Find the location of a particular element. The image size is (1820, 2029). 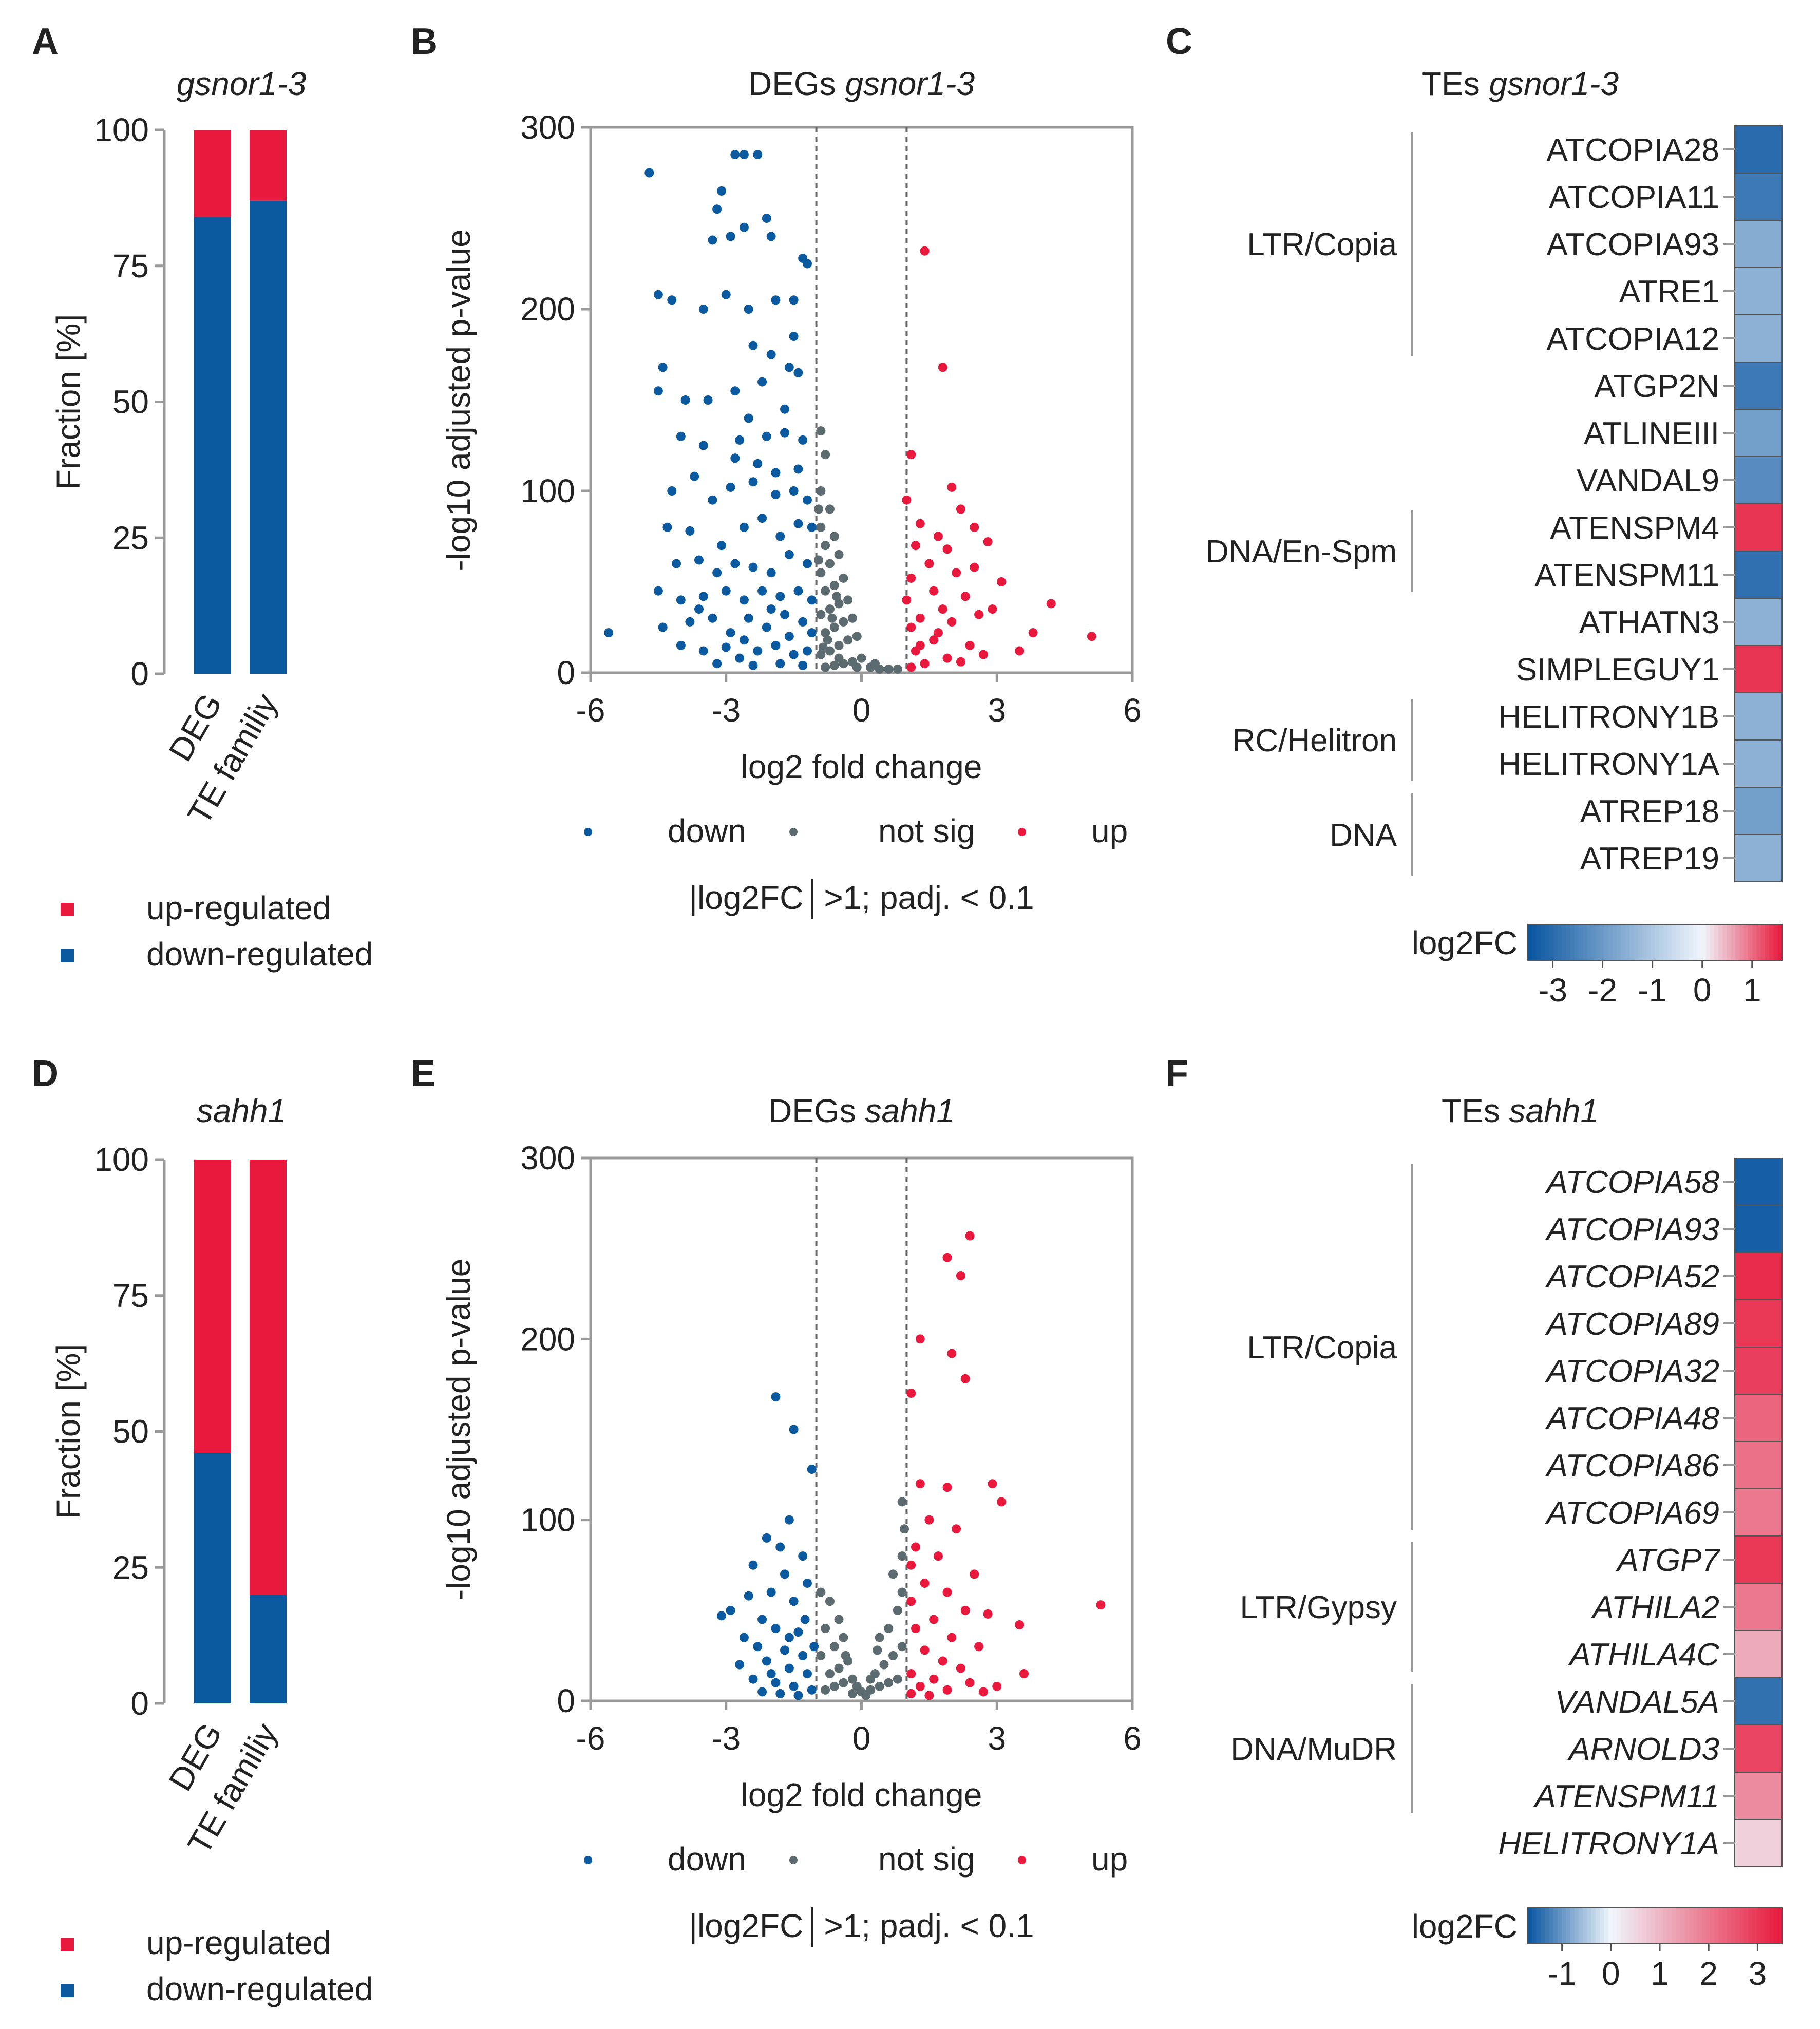

y-axis-label: Fraction [%] is located at coordinates (68, 1431).